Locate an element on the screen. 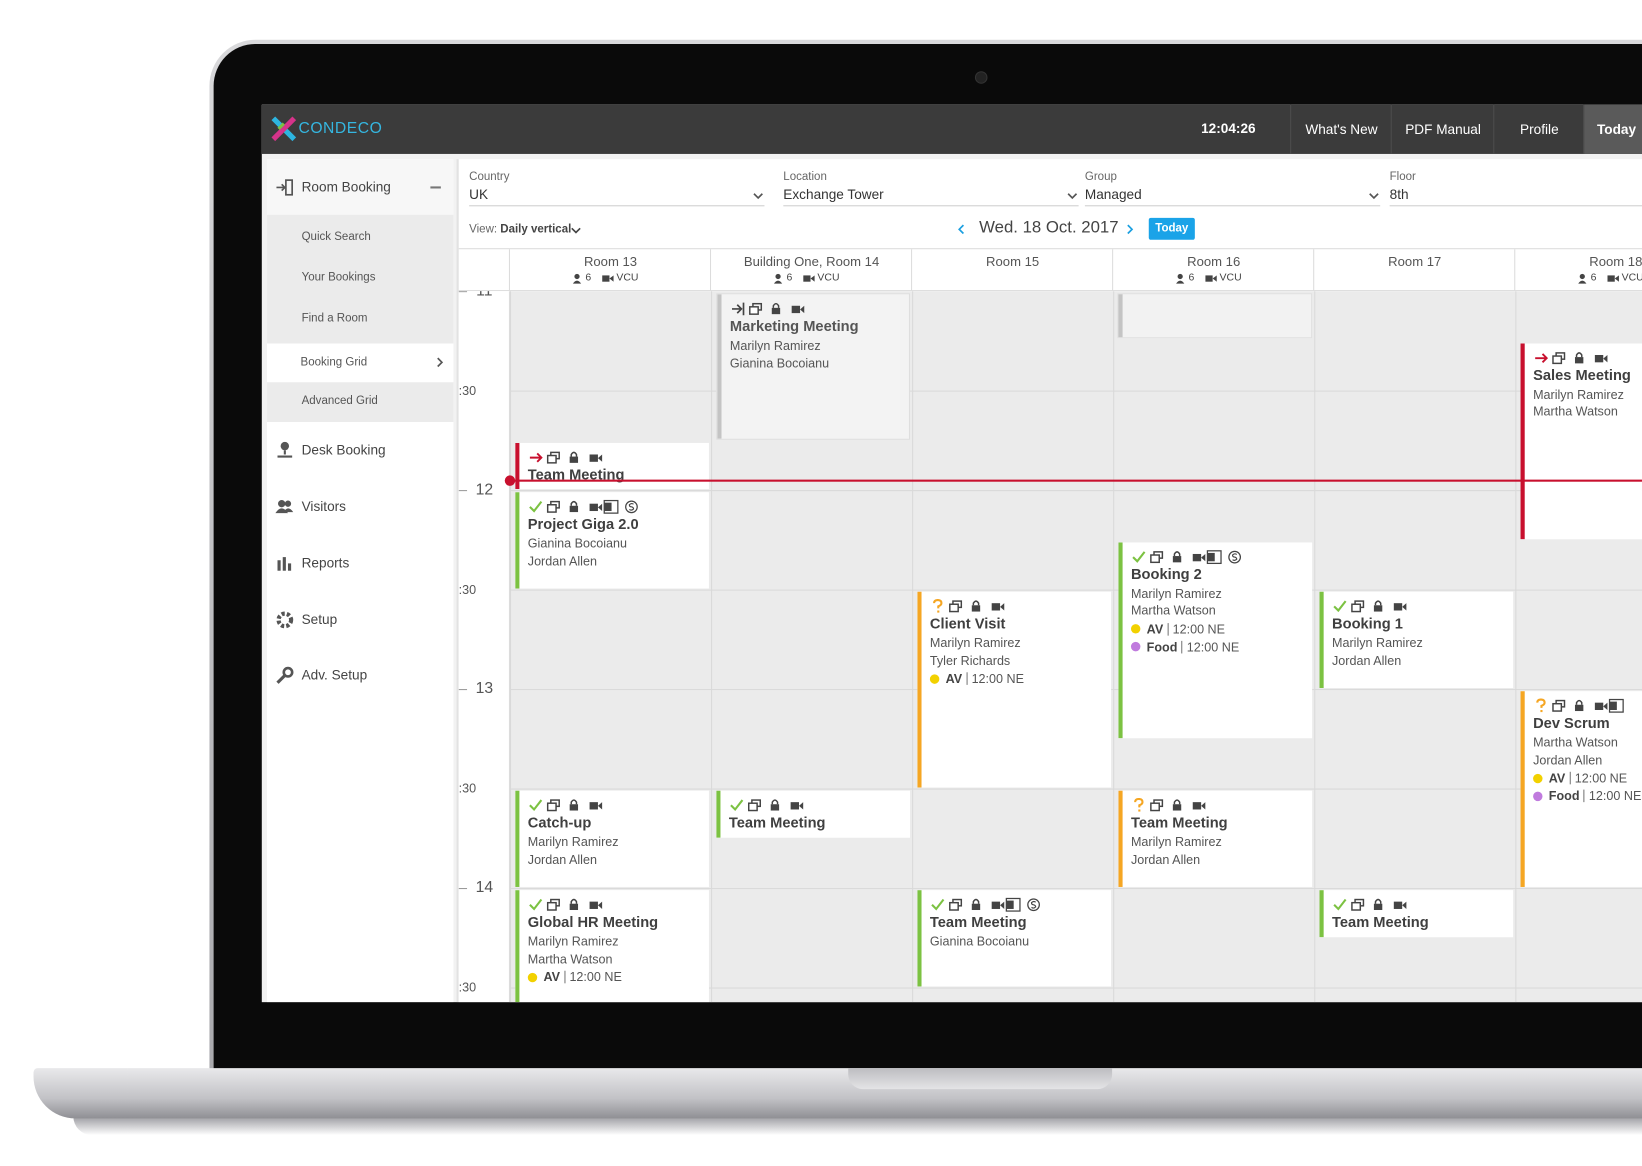 The image size is (1642, 1166). room-name: Room 18 is located at coordinates (1615, 262).